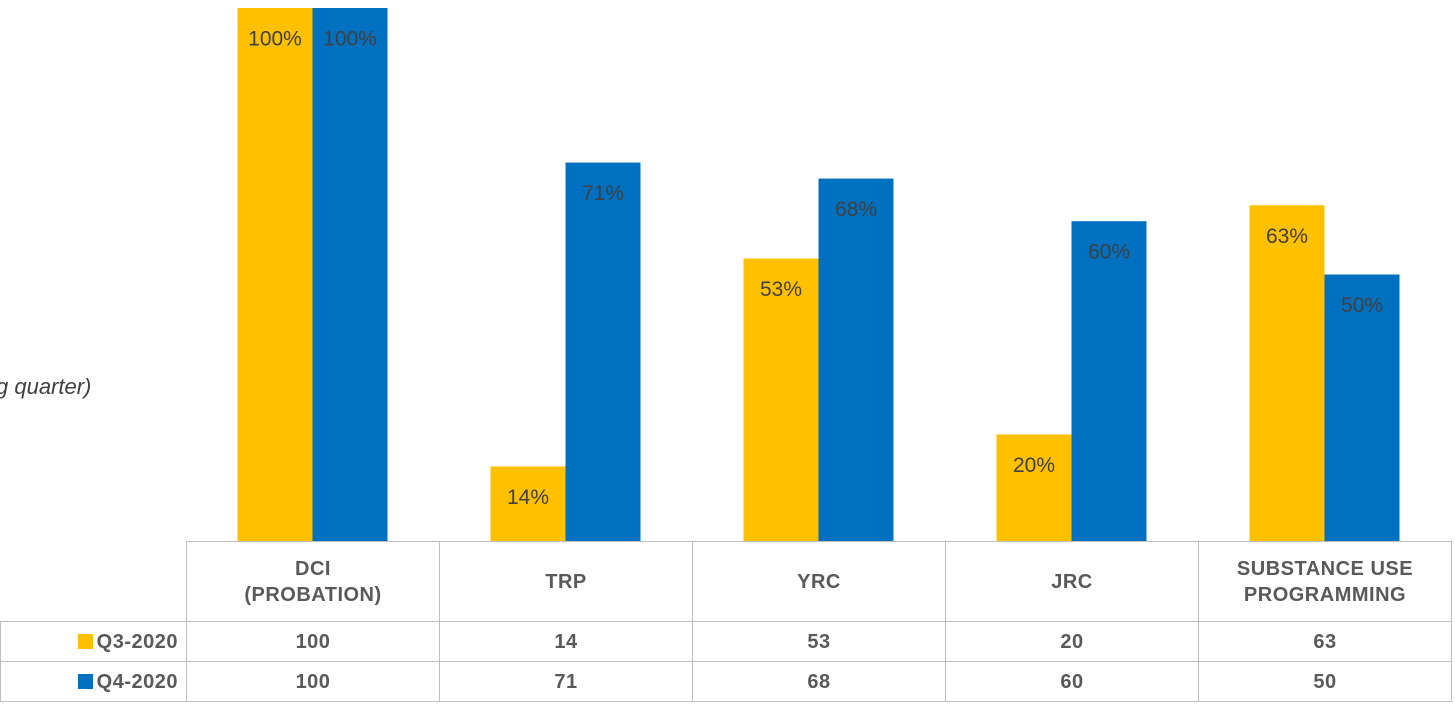 This screenshot has width=1455, height=721. I want to click on data-label: 14%, so click(528, 497).